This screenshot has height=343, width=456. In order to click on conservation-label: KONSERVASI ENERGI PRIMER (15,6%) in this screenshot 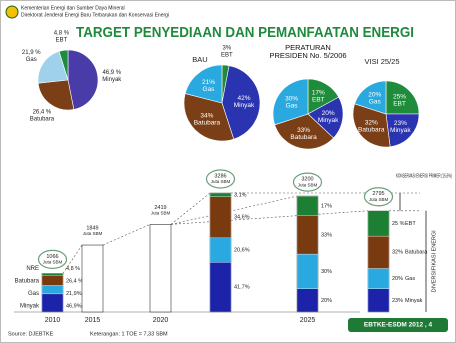, I will do `click(424, 176)`.